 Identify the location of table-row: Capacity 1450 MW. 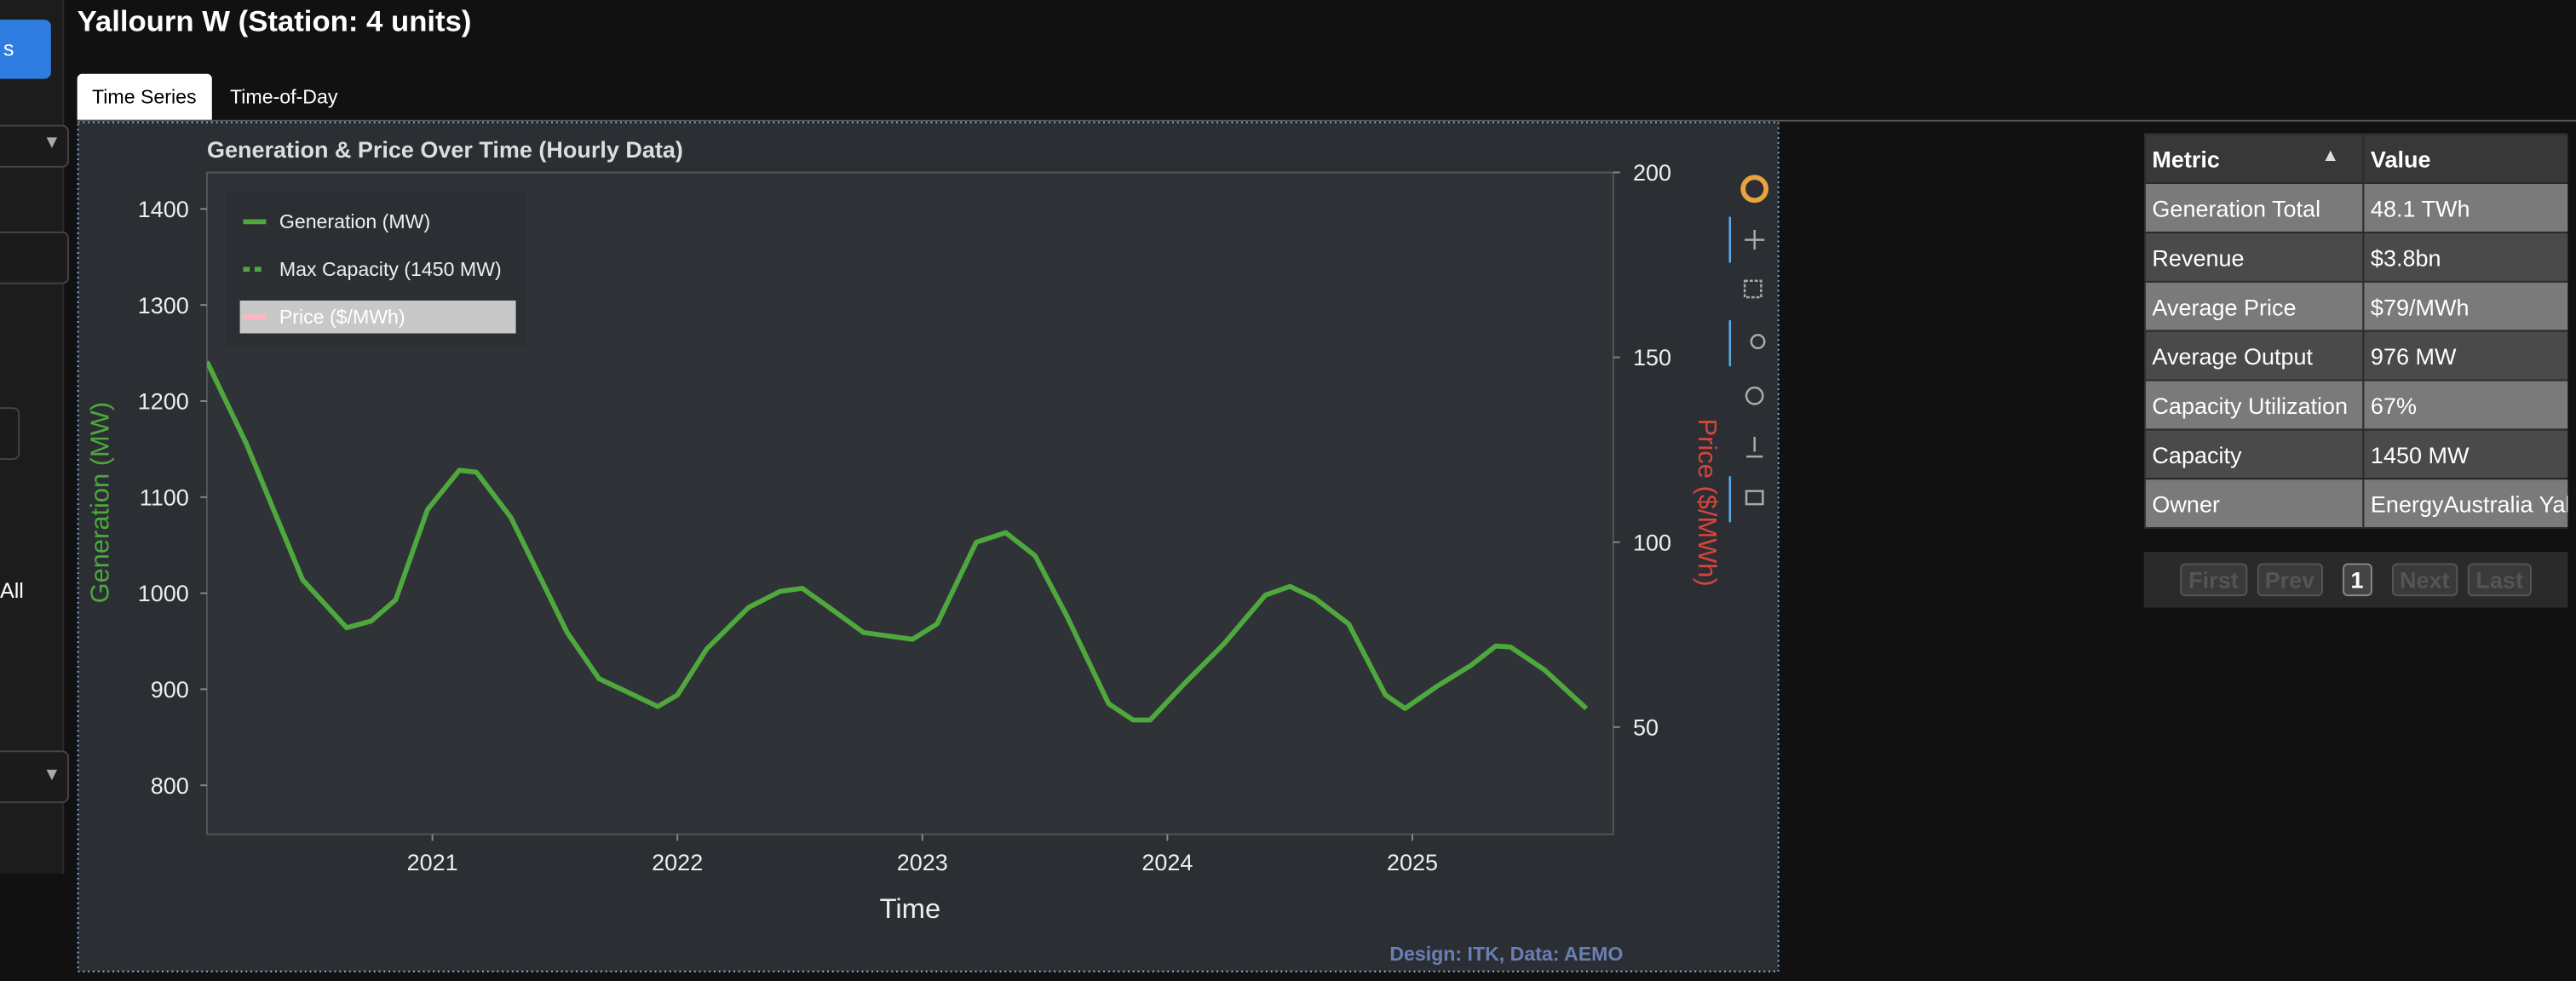
(2356, 454).